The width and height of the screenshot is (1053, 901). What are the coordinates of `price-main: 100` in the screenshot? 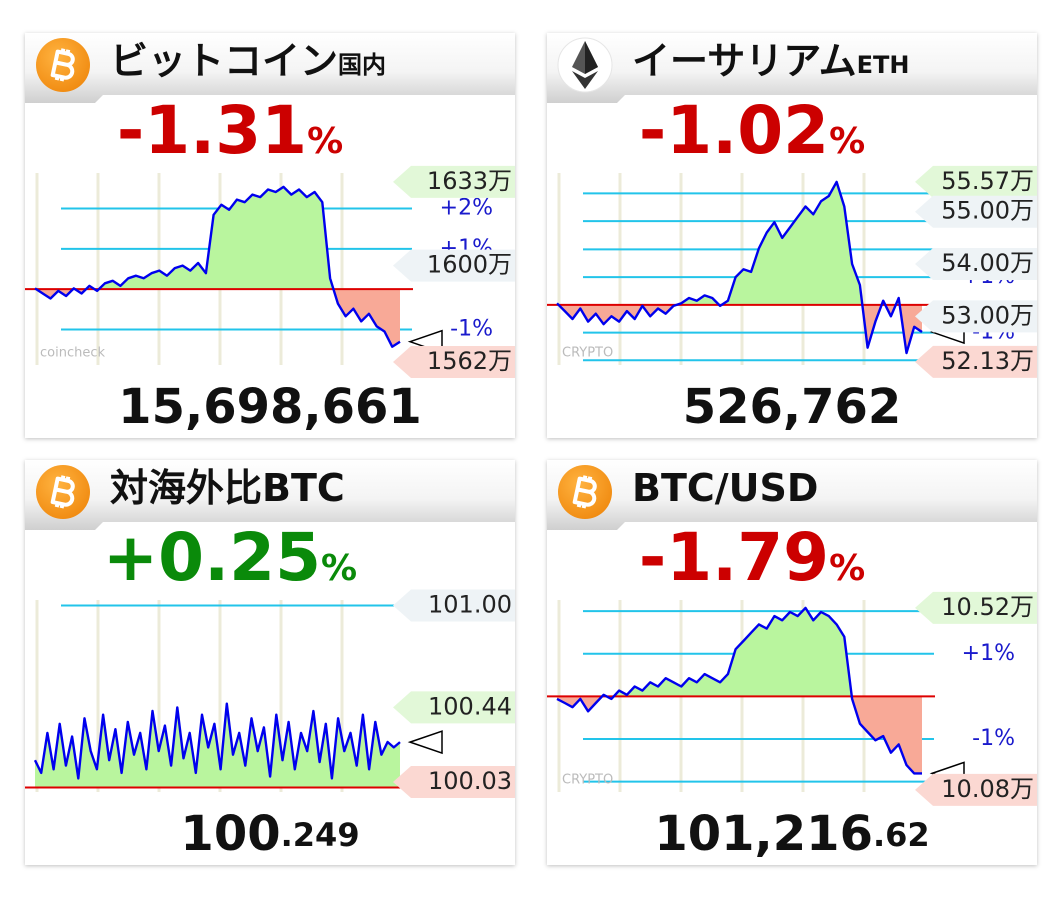 It's located at (230, 834).